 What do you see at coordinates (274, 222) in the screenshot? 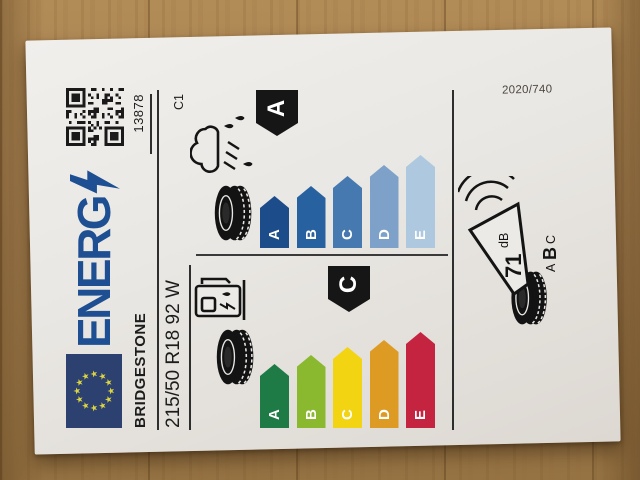
I see `wet-grip-class-arrow: A` at bounding box center [274, 222].